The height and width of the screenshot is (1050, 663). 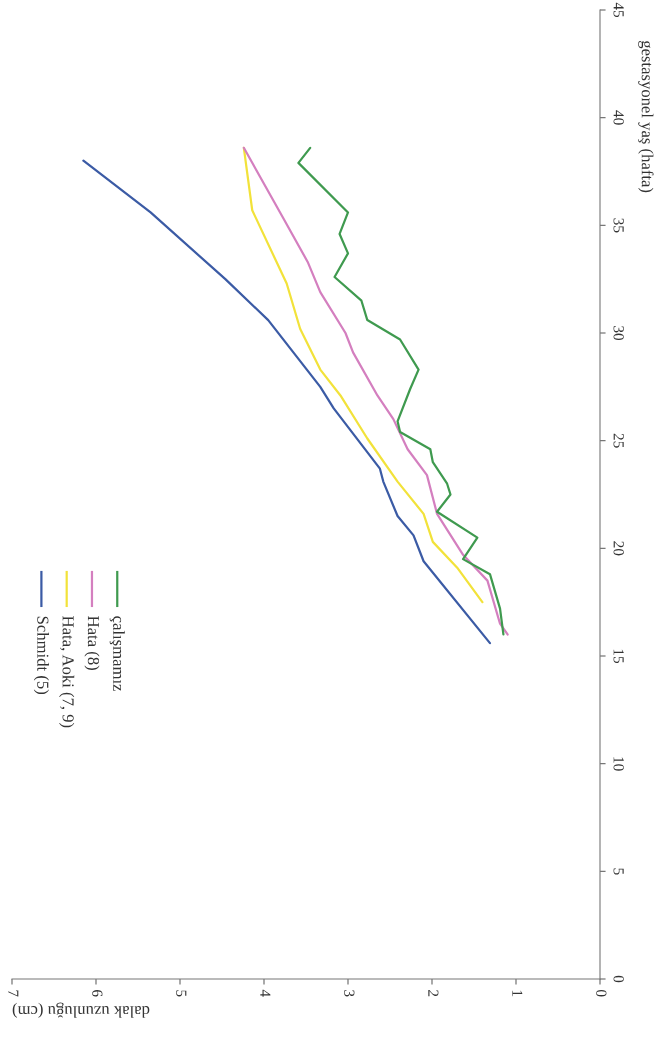 I want to click on x-tick-label: 4, so click(x=265, y=993).